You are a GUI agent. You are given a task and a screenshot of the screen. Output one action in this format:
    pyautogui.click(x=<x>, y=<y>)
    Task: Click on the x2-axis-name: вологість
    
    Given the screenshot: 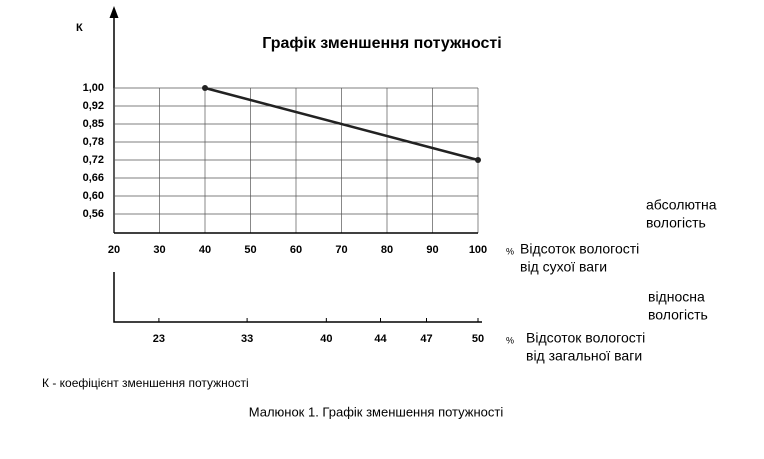 What is the action you would take?
    pyautogui.click(x=678, y=315)
    